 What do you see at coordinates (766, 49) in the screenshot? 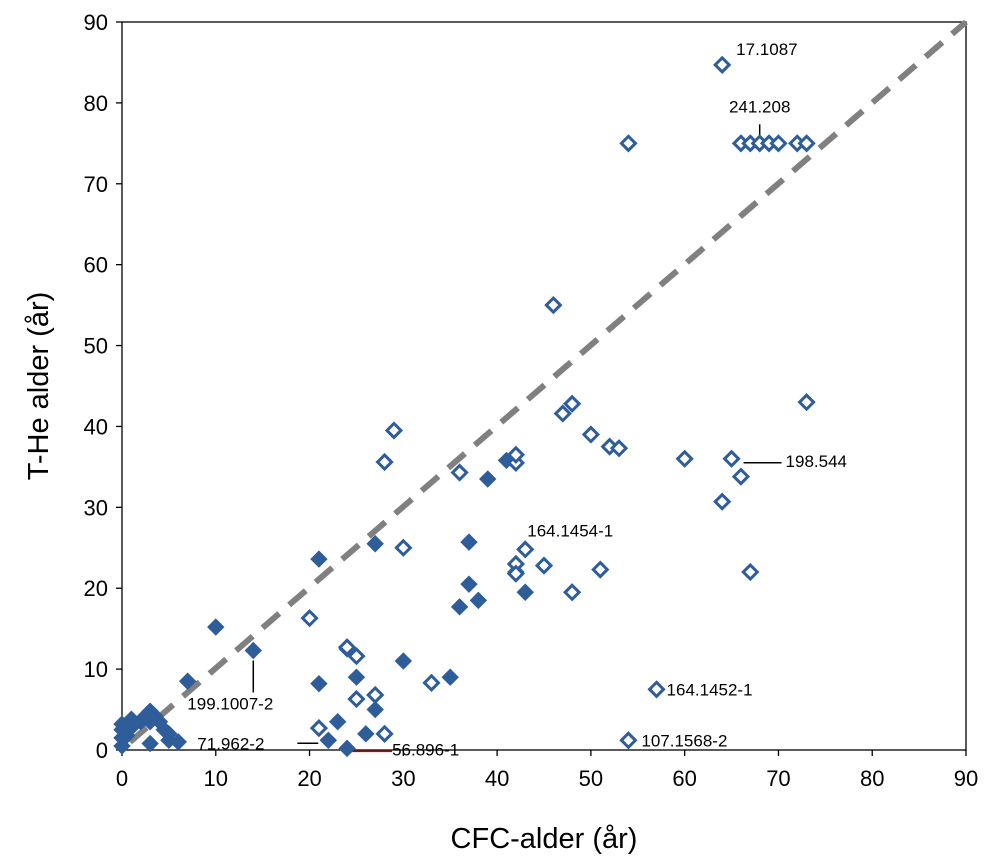
I see `point-annotation: 17.1087` at bounding box center [766, 49].